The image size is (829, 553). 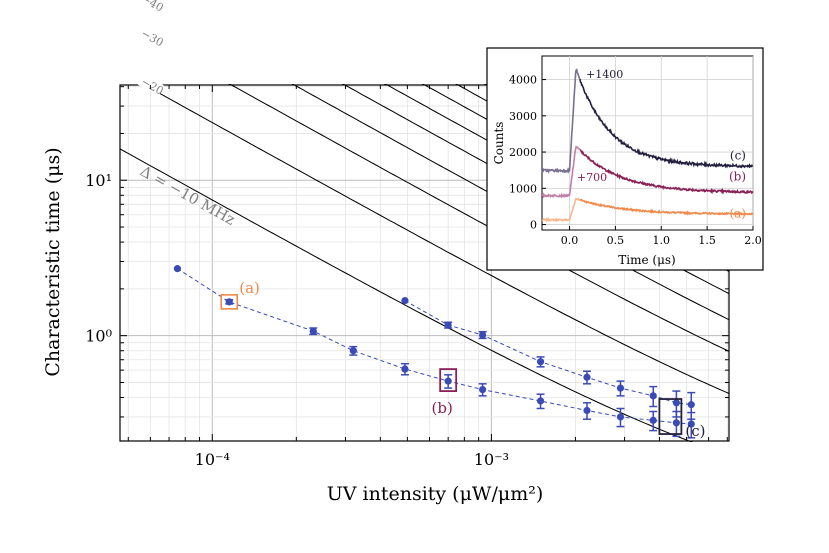 What do you see at coordinates (670, 416) in the screenshot?
I see `highlight-box-c` at bounding box center [670, 416].